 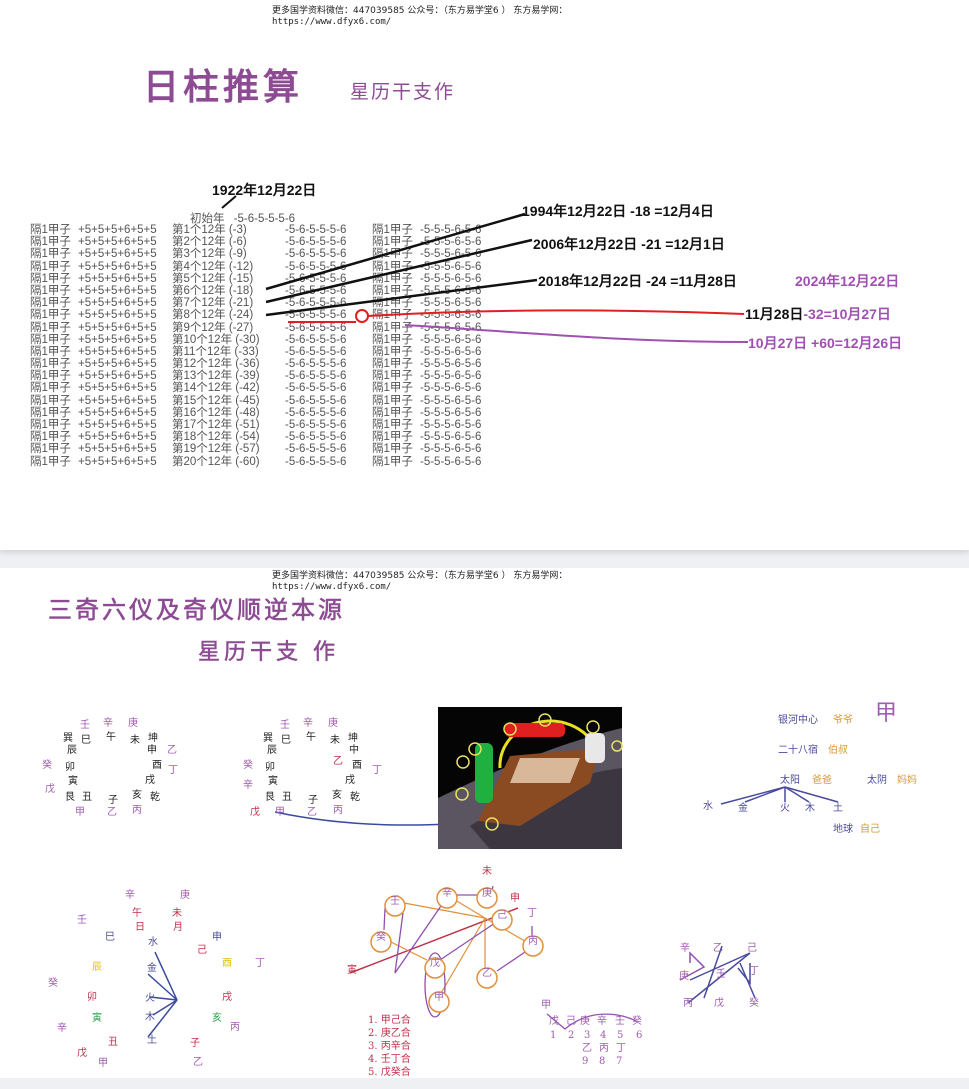 What do you see at coordinates (718, 948) in the screenshot?
I see `zigzag-label: 乙` at bounding box center [718, 948].